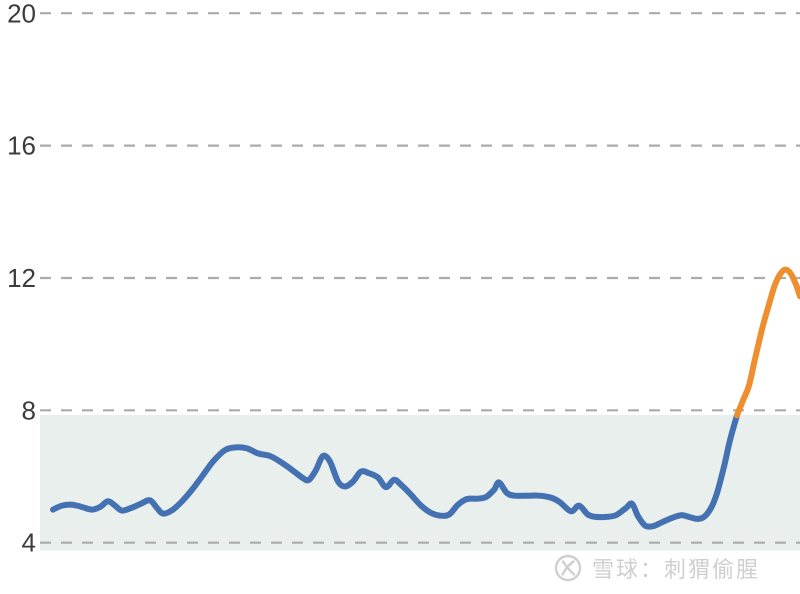  I want to click on watermark-text: 雪球：刺猬偷腥, so click(675, 569).